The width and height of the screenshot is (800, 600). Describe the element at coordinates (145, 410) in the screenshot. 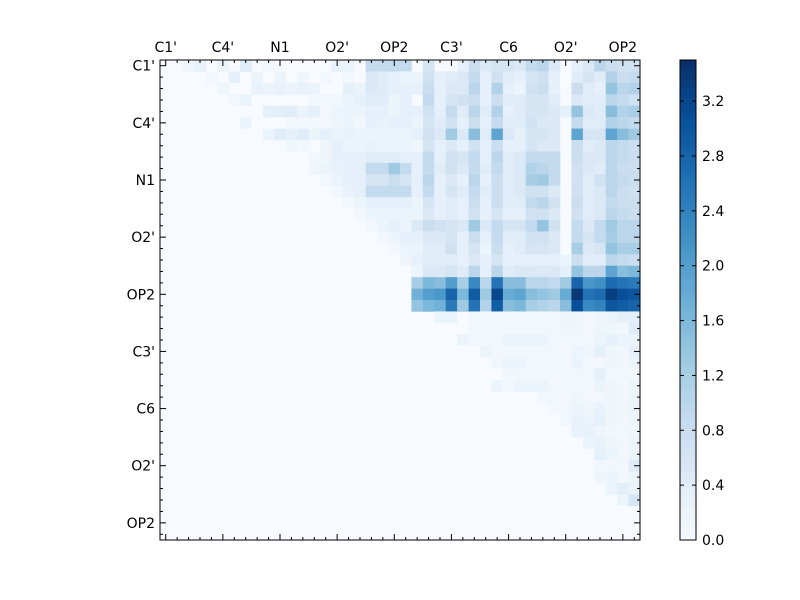

I see `y-tick-label: C6` at that location.